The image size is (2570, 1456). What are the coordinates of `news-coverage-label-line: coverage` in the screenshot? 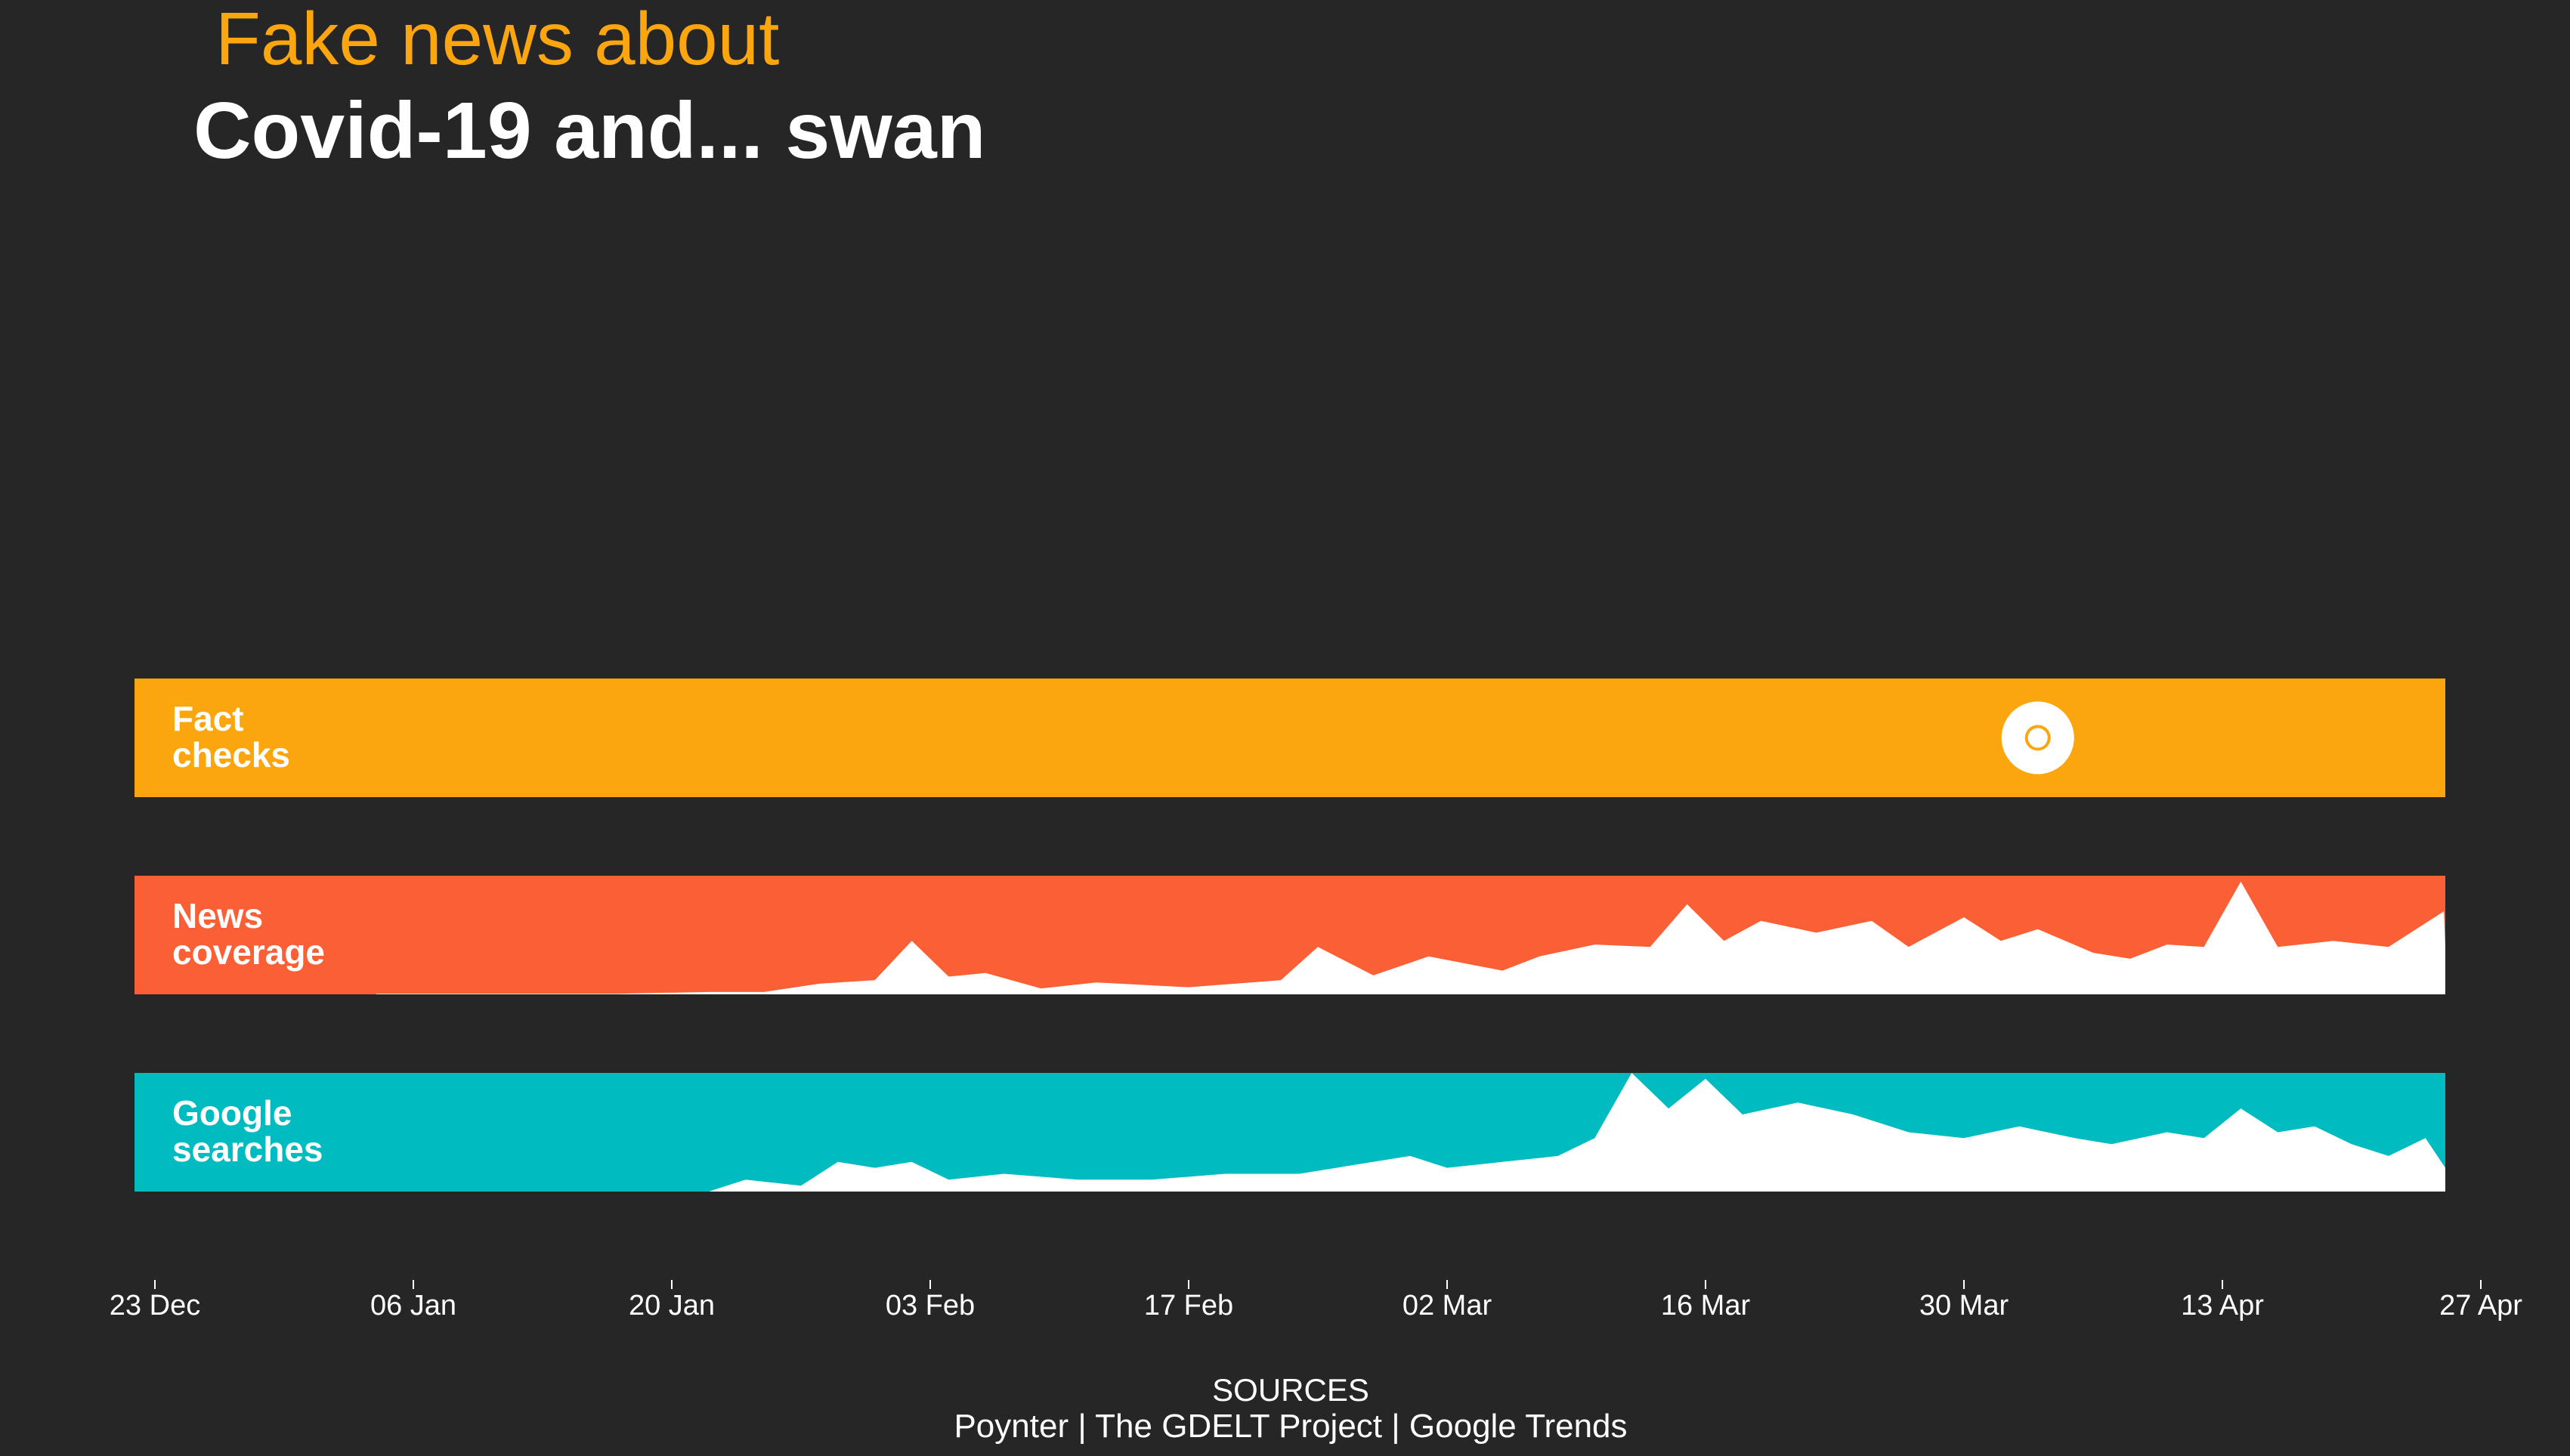 It's located at (248, 952).